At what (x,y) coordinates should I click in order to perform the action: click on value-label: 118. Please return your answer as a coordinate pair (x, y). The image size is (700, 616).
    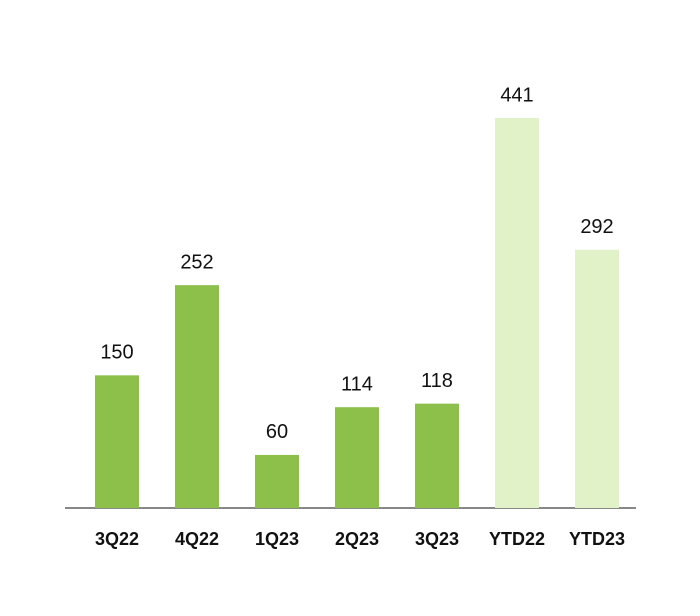
    Looking at the image, I should click on (437, 381).